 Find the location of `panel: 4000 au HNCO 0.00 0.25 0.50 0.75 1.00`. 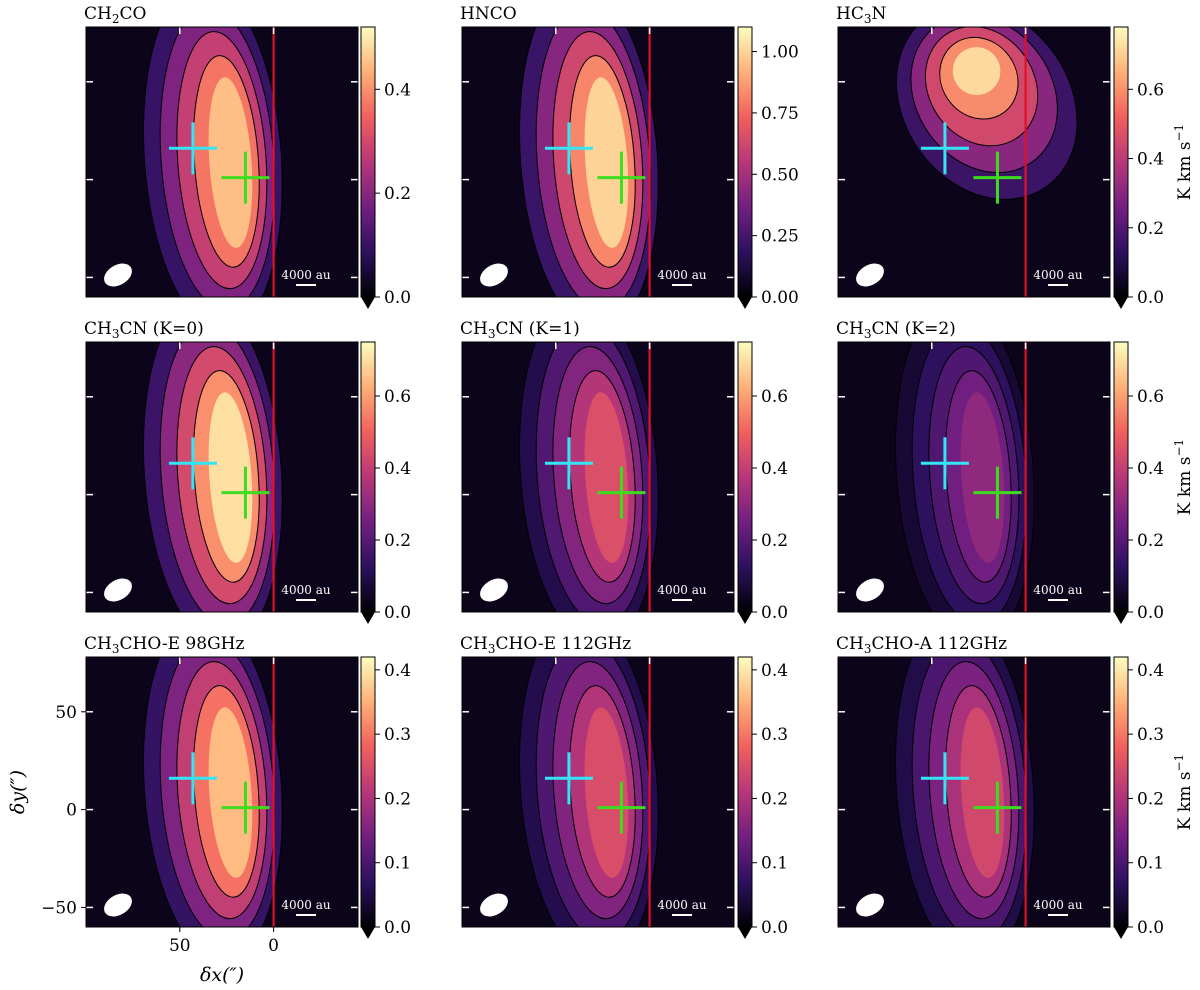

panel: 4000 au HNCO 0.00 0.25 0.50 0.75 1.00 is located at coordinates (629, 156).